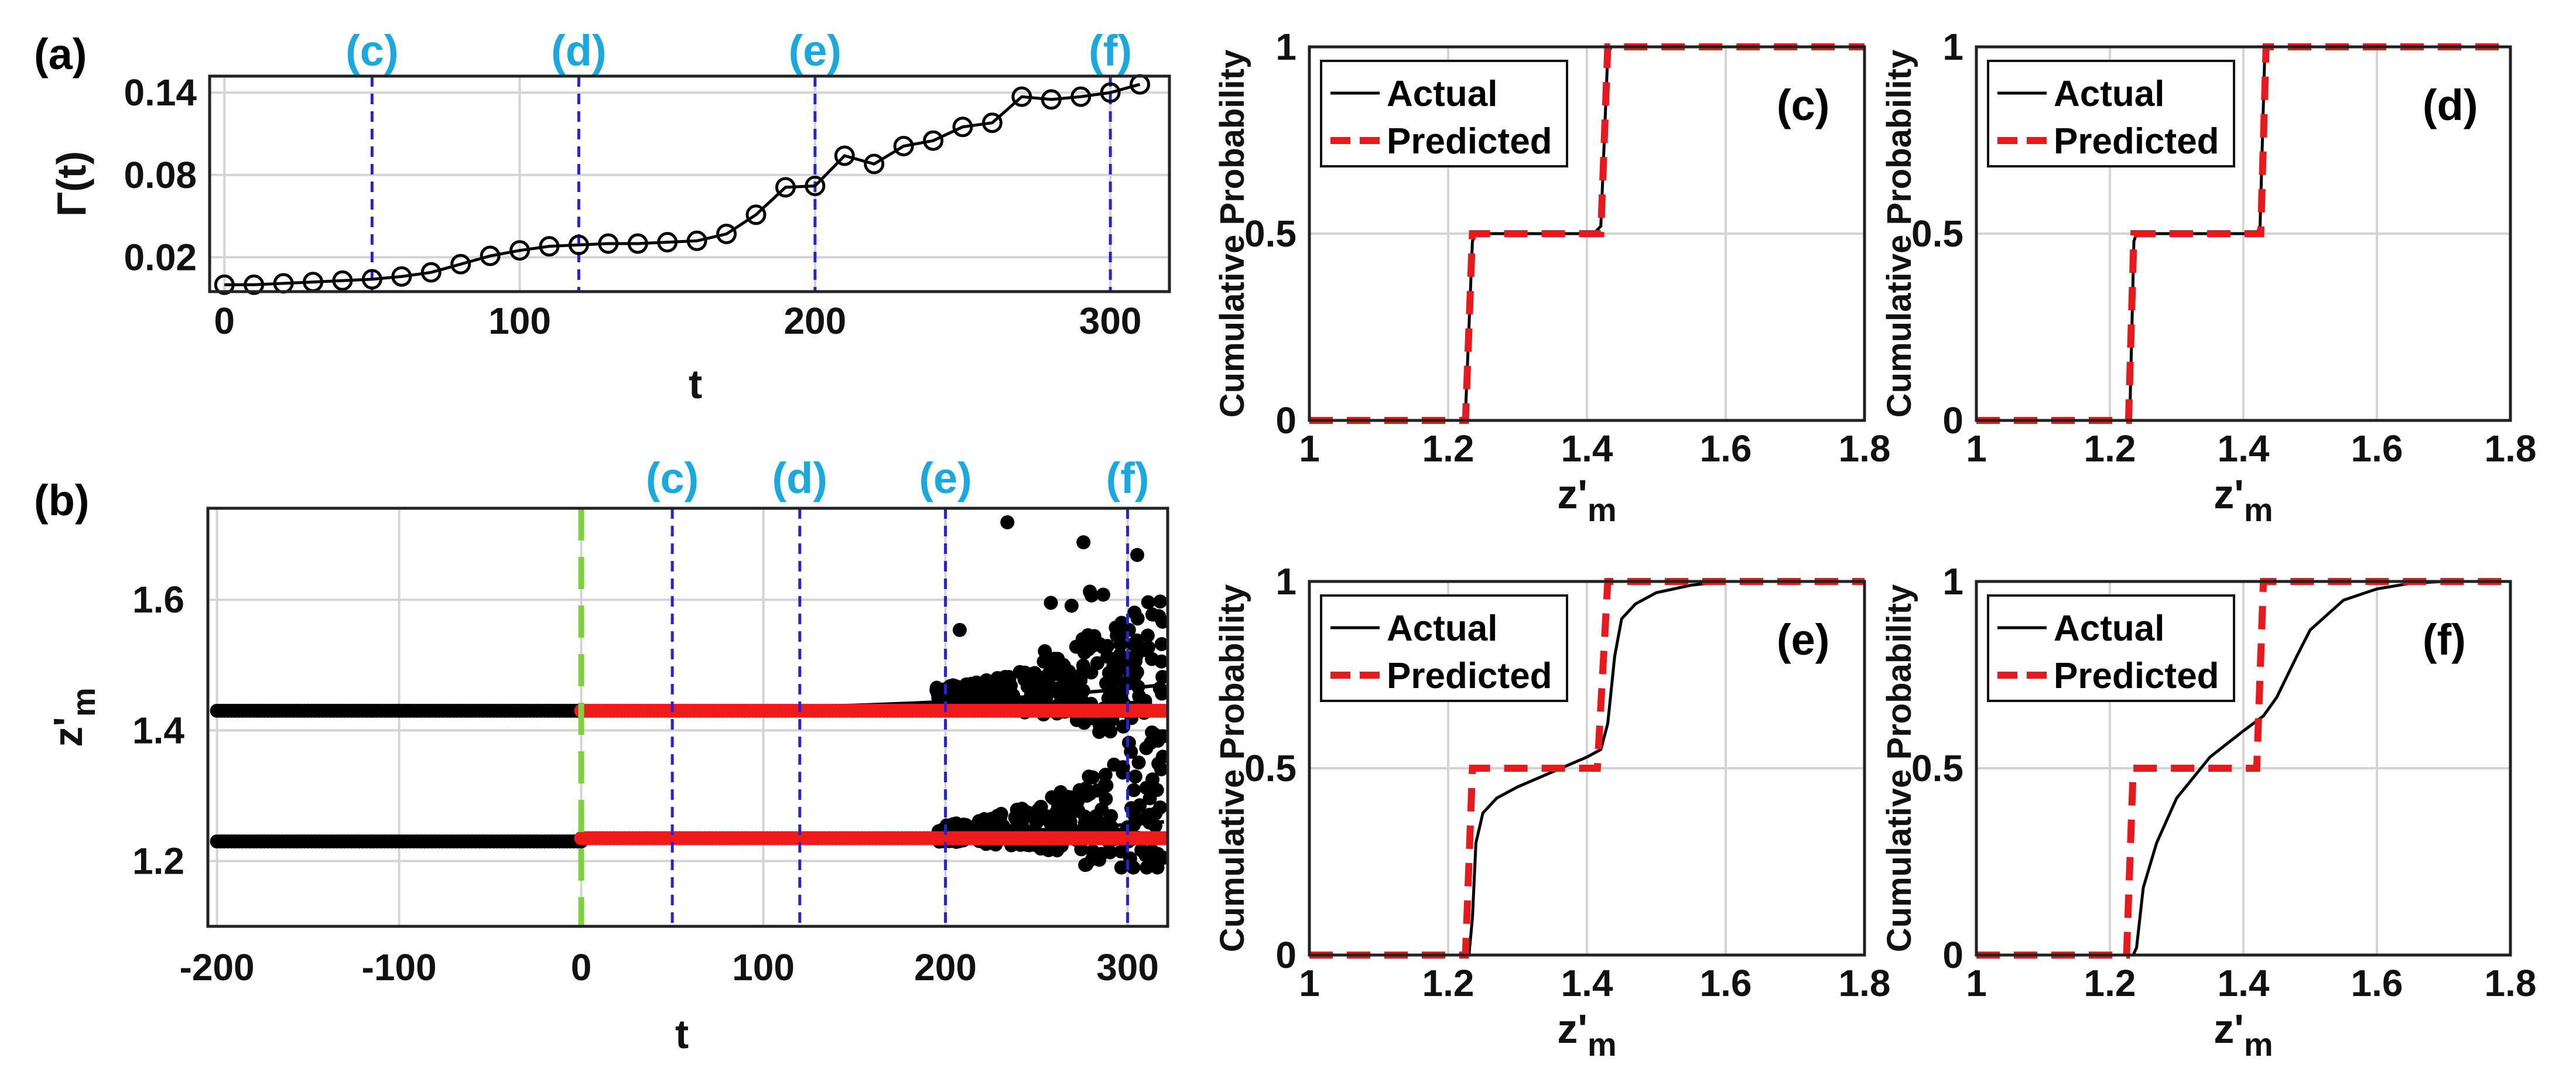  I want to click on panel-label: (f), so click(2444, 639).